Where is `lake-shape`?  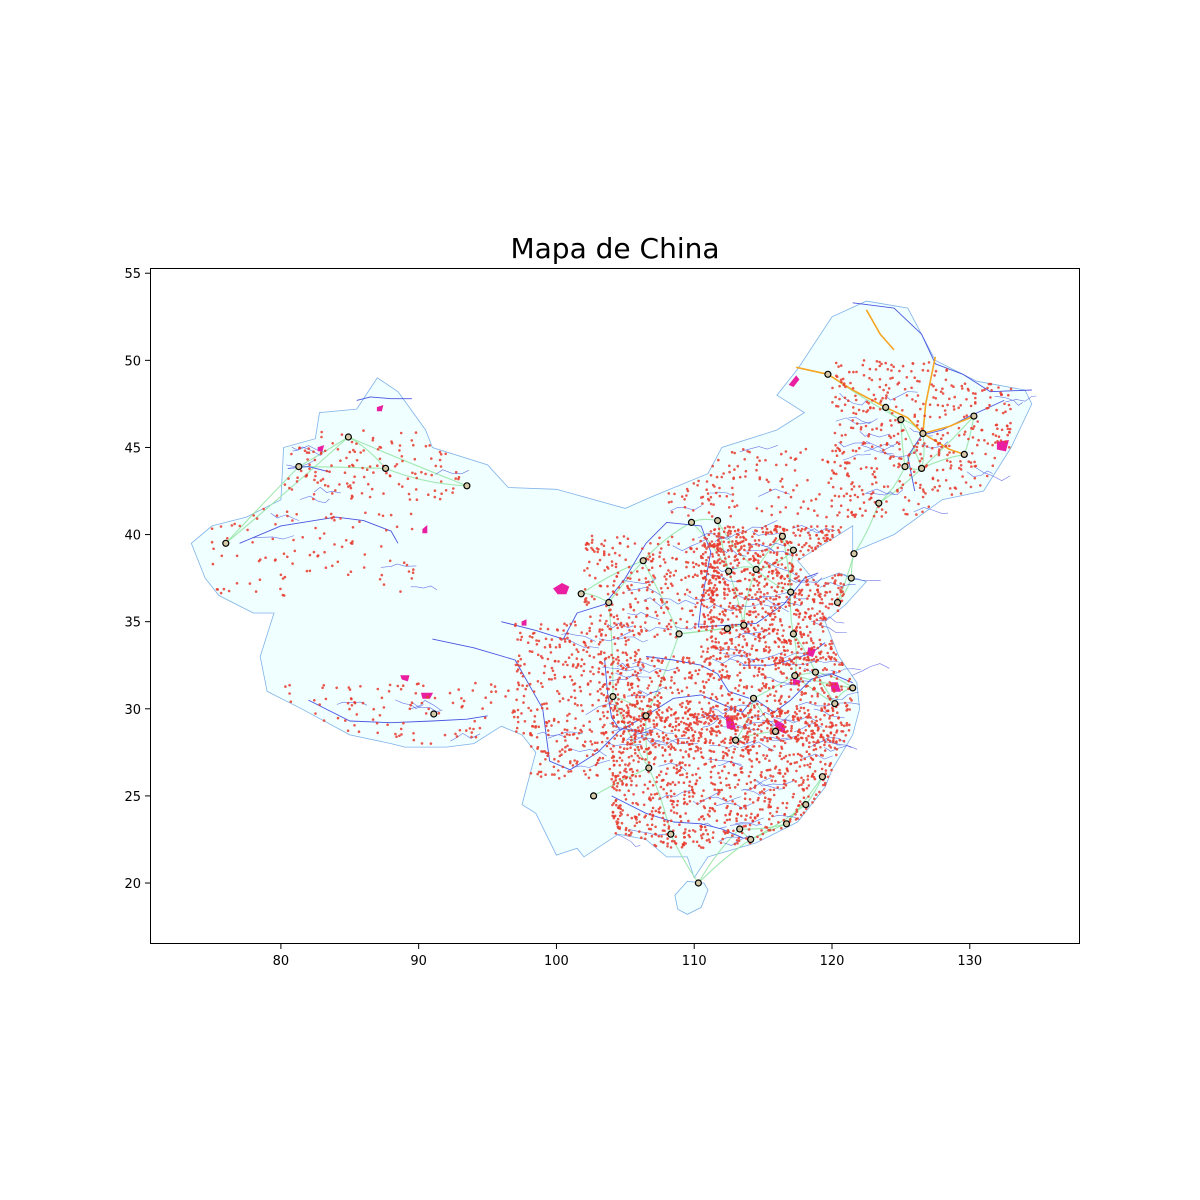
lake-shape is located at coordinates (405, 678).